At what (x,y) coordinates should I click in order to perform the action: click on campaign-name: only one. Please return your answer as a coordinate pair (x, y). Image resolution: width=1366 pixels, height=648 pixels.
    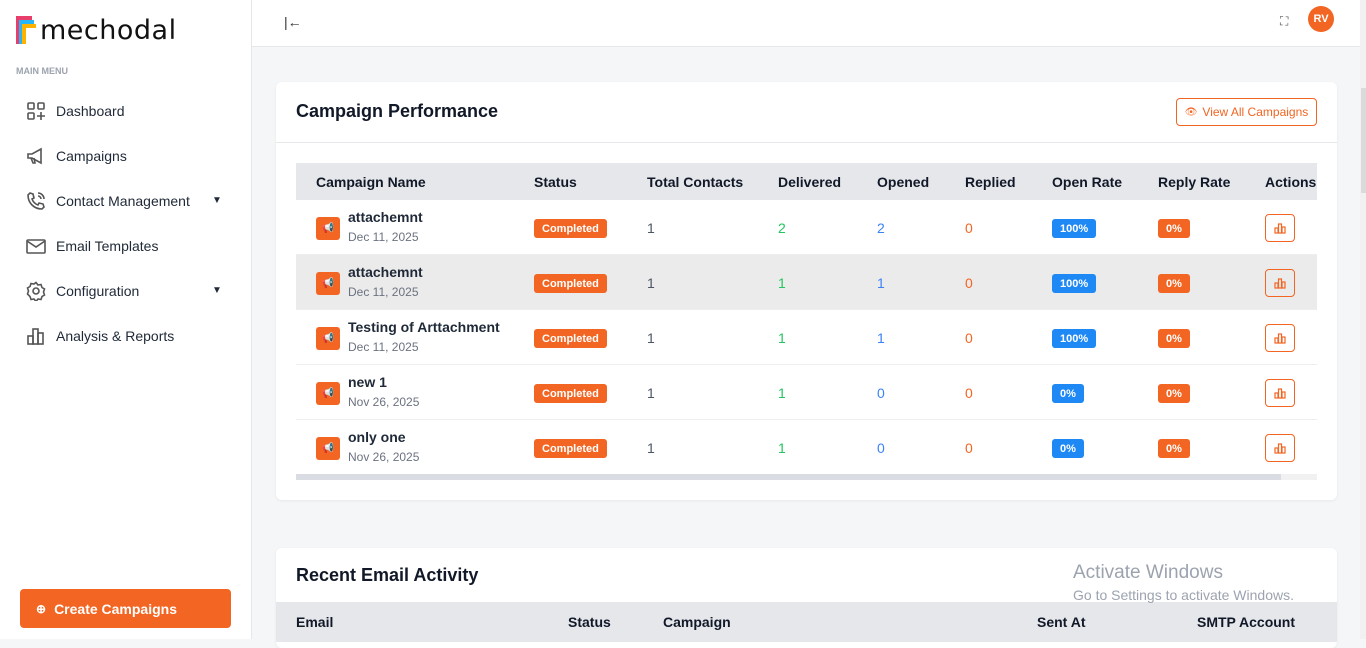
    Looking at the image, I should click on (377, 437).